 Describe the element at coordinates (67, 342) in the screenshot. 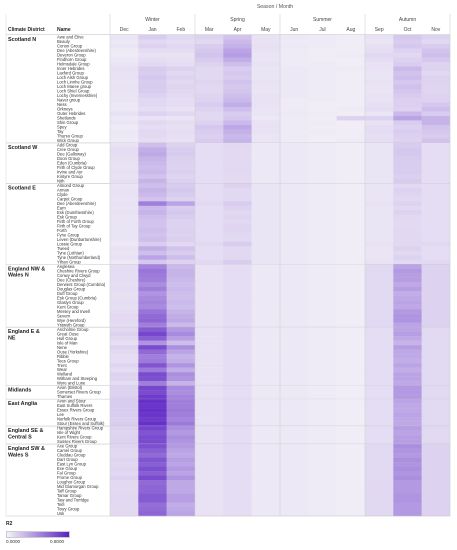

I see `row-name: Isle of Man` at that location.